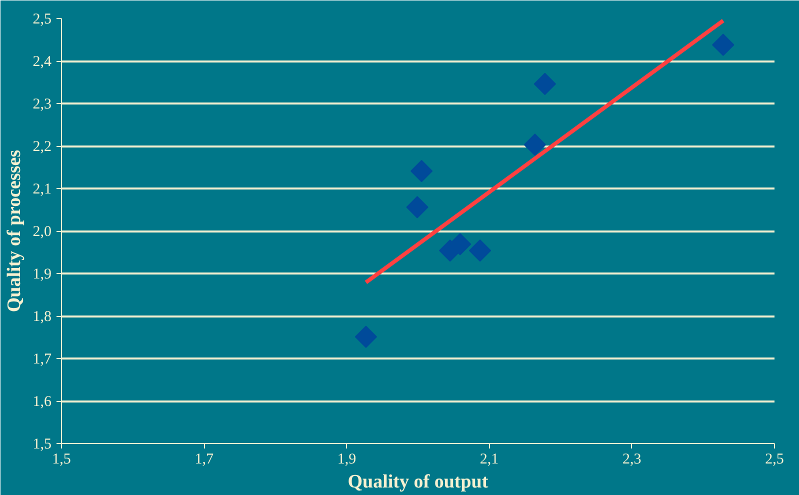 The image size is (799, 495). What do you see at coordinates (42, 20) in the screenshot?
I see `y-tick-label: 2,5` at bounding box center [42, 20].